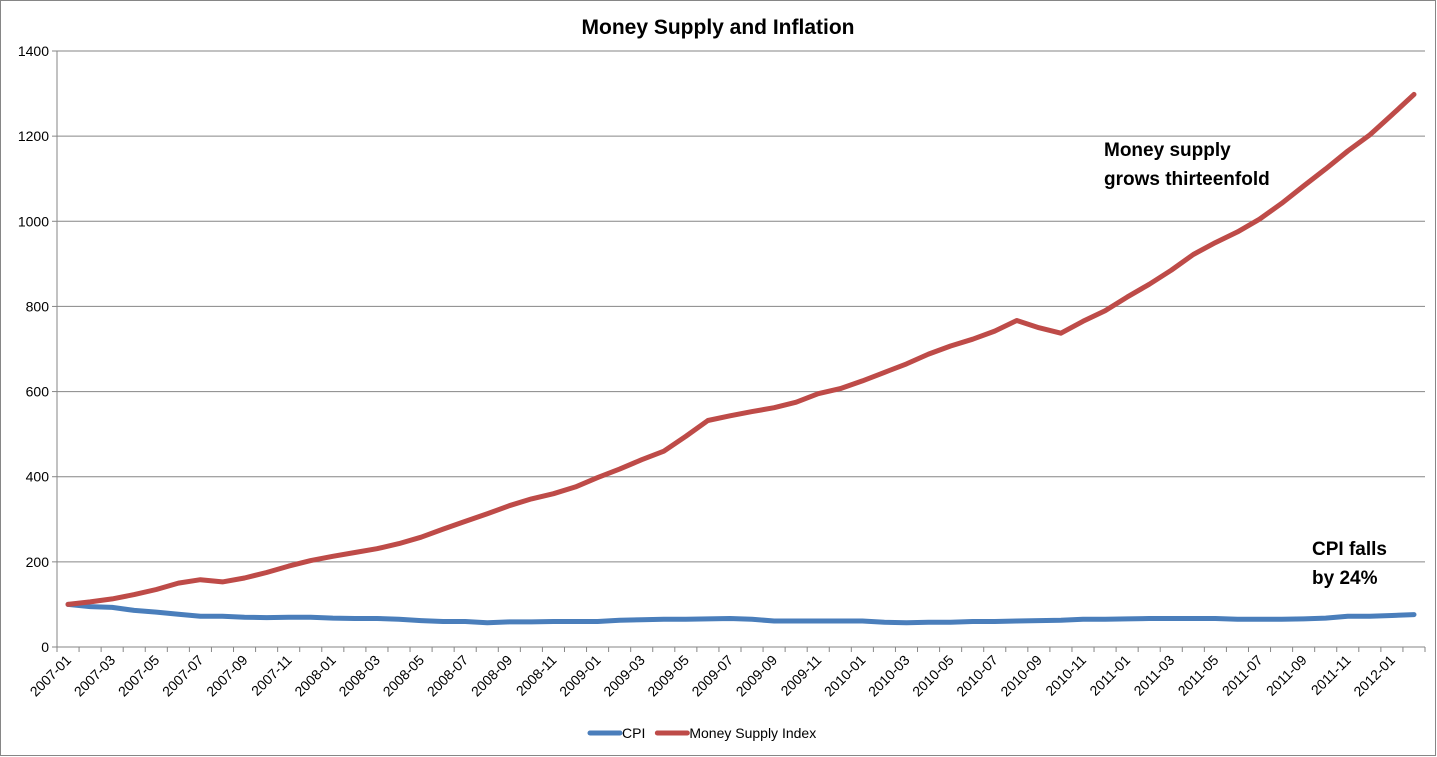 This screenshot has height=757, width=1437. Describe the element at coordinates (38, 562) in the screenshot. I see `y-tick-label: 200` at that location.